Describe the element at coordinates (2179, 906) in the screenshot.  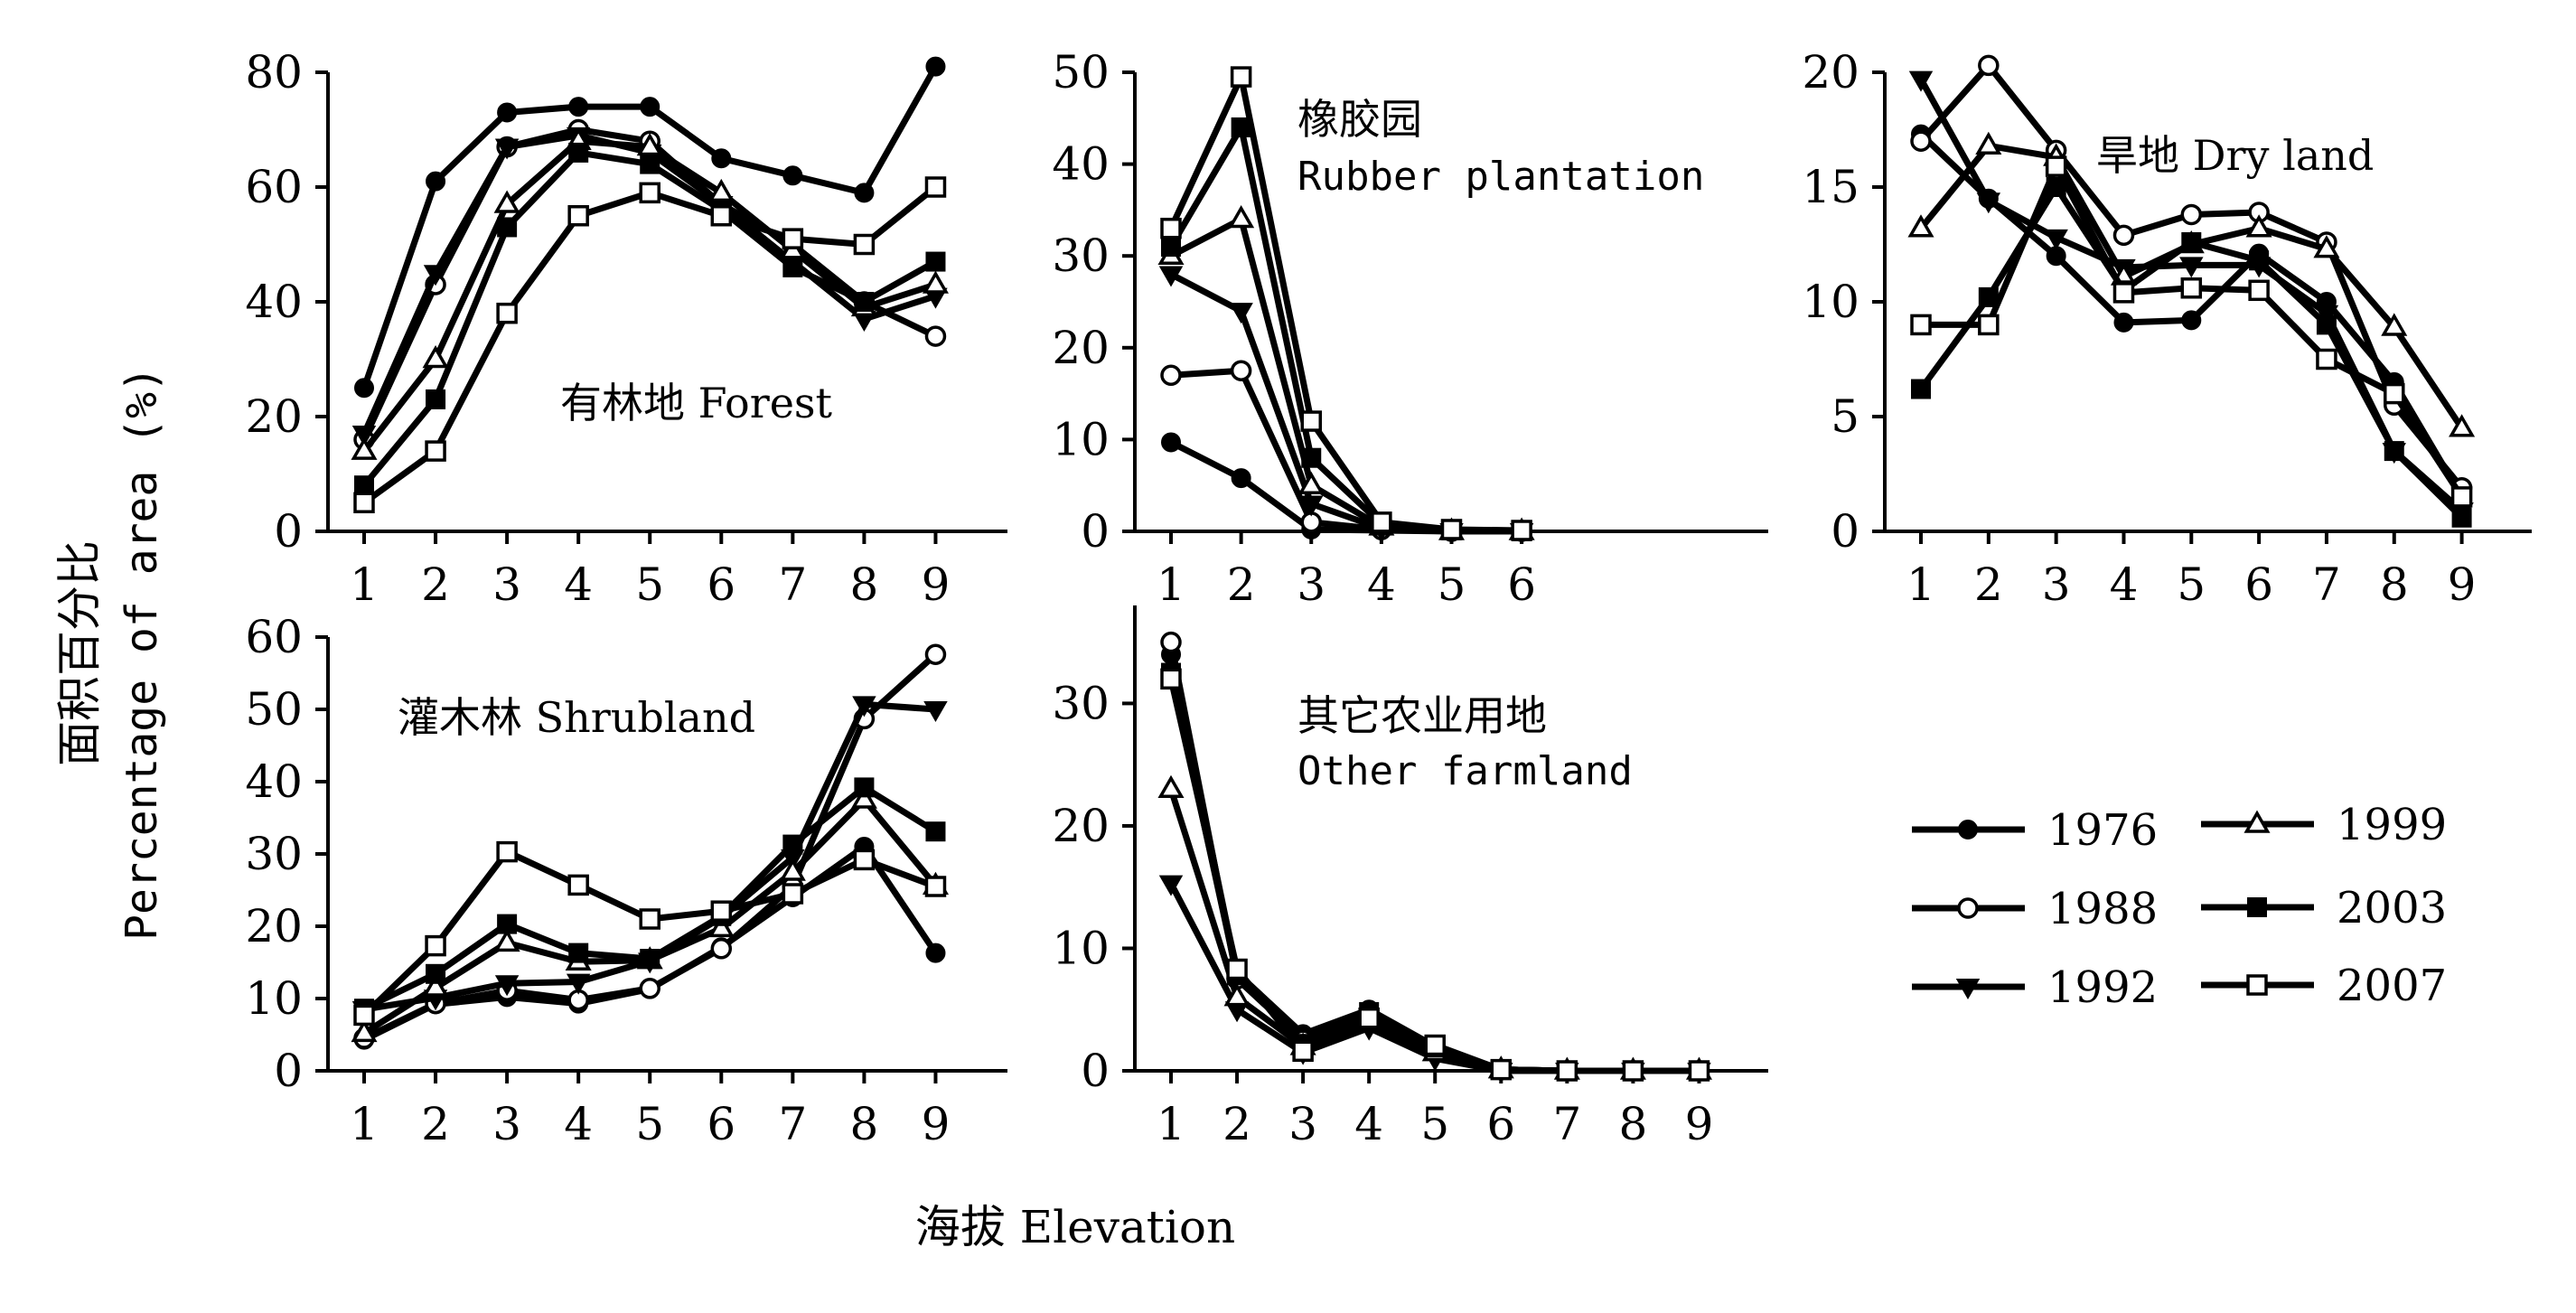
I see `legend: 1976 1999 1988 2003 1992 2007` at that location.